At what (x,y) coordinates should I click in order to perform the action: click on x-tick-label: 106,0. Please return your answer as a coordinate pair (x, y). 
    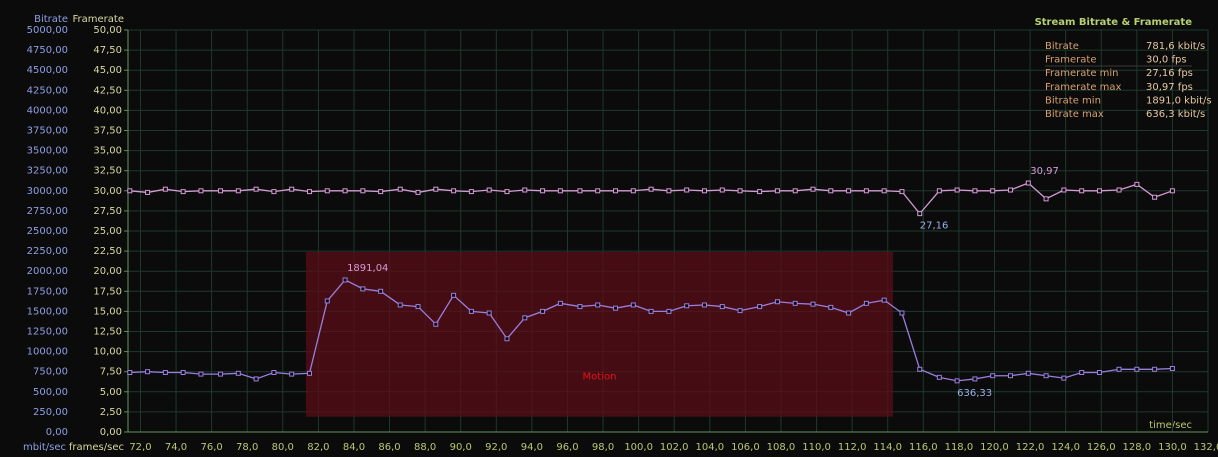
    Looking at the image, I should click on (745, 447).